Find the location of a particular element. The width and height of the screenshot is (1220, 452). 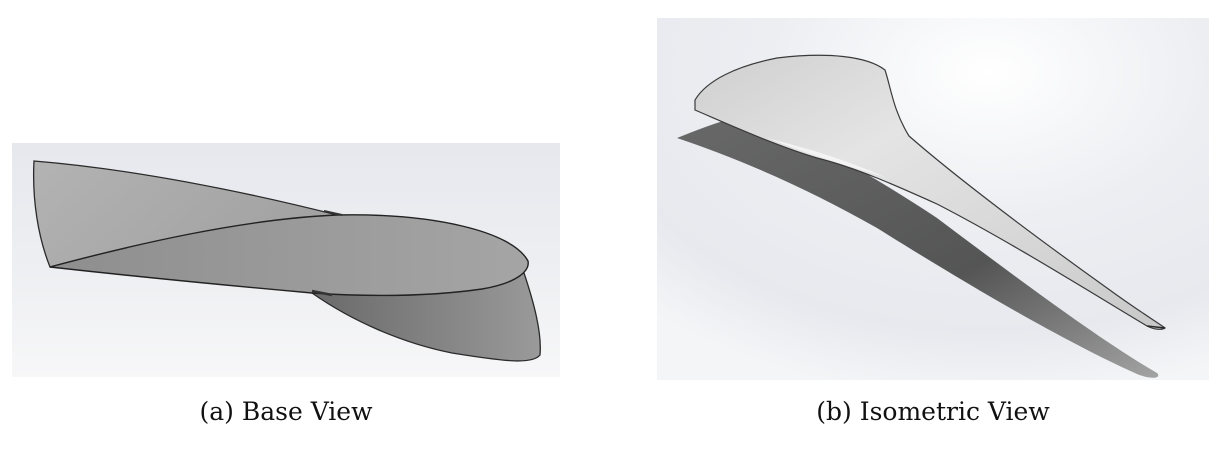

blade-tip-edge is located at coordinates (1156, 327).